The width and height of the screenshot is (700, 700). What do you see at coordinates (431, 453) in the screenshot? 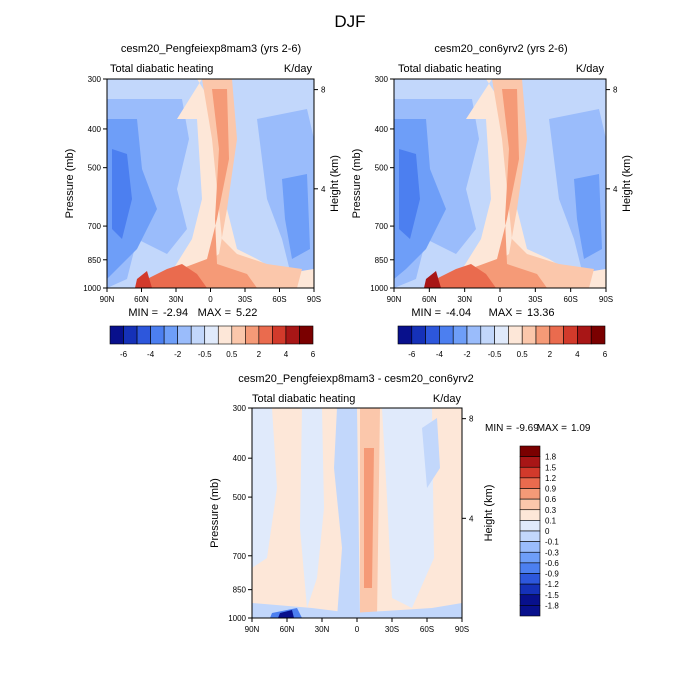
I see `contour-neg-sh-core` at bounding box center [431, 453].